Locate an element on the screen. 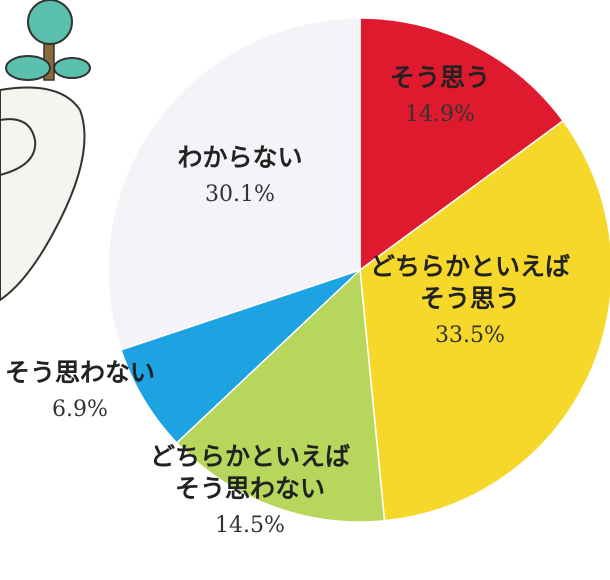 This screenshot has width=610, height=580. illustration is located at coordinates (45, 151).